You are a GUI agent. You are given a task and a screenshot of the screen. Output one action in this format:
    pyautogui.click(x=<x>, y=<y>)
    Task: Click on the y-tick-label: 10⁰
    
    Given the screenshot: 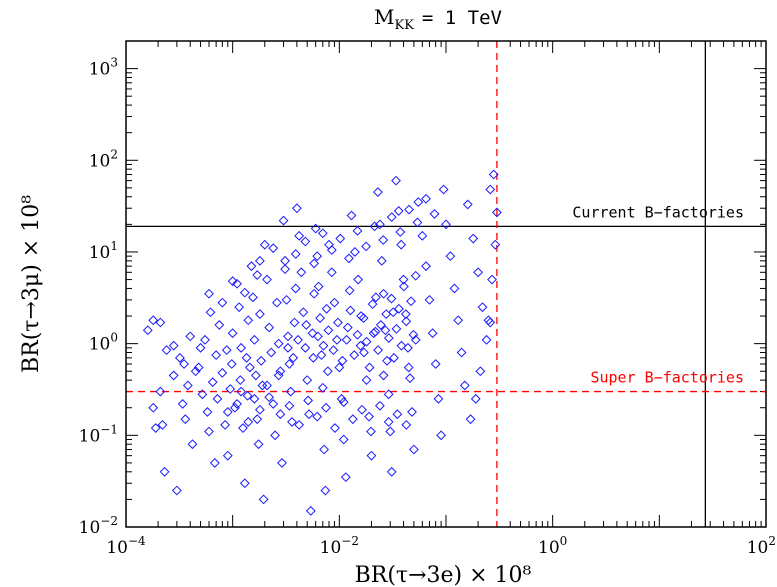 What is the action you would take?
    pyautogui.click(x=103, y=343)
    